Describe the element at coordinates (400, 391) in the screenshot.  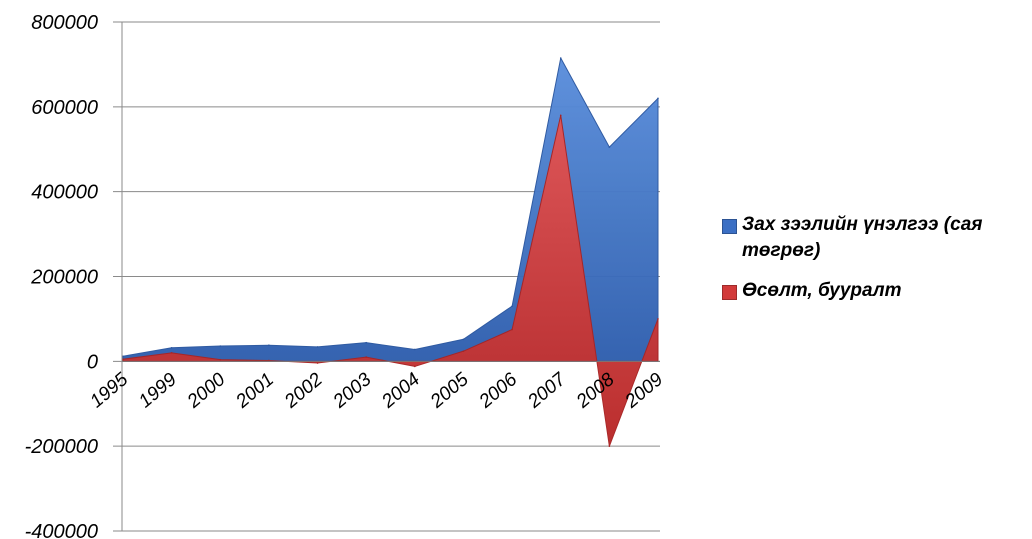
I see `x-tick-label: 2004` at that location.